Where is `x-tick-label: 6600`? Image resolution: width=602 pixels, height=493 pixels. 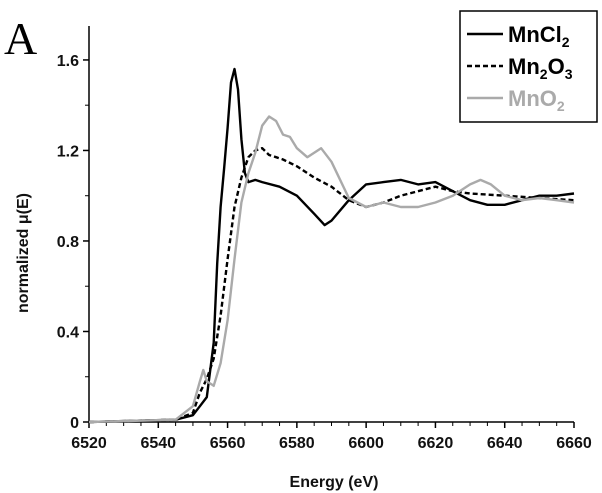
x-tick-label: 6600 is located at coordinates (366, 443).